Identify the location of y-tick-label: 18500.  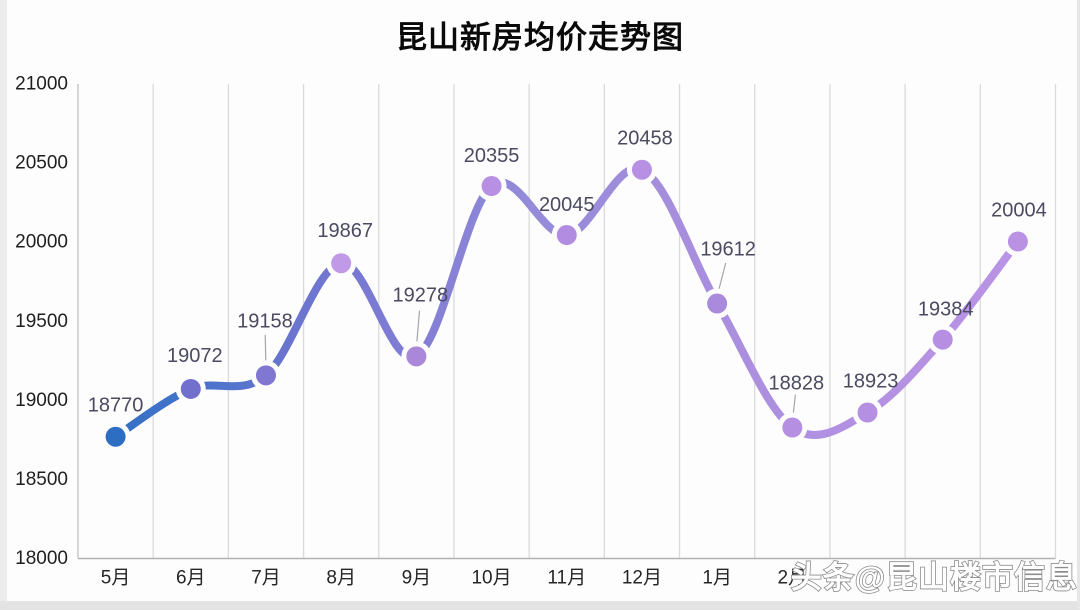
(41, 479).